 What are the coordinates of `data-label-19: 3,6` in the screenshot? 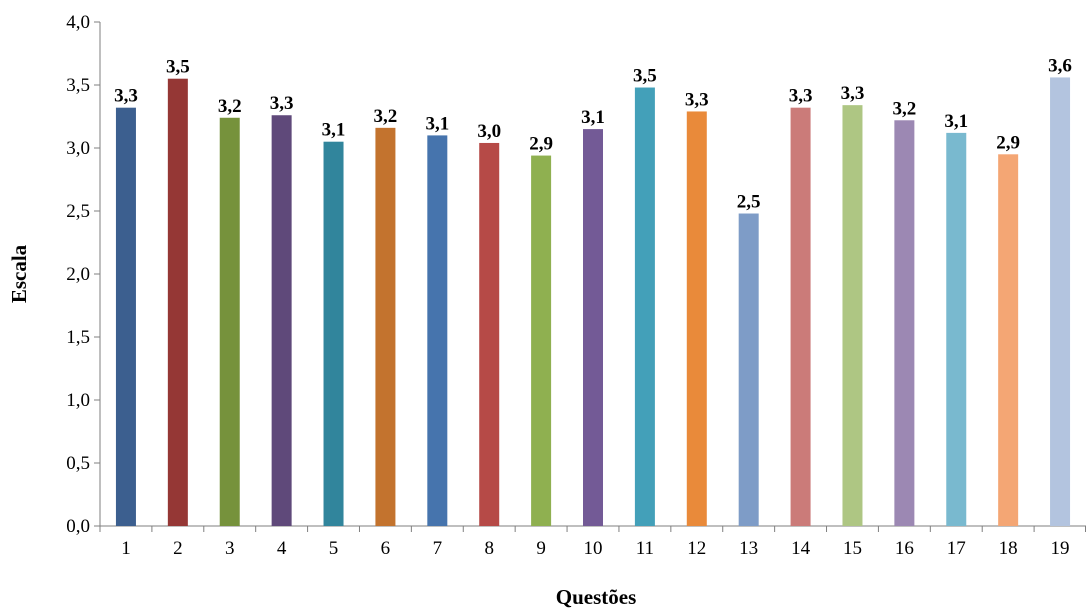 It's located at (1060, 65).